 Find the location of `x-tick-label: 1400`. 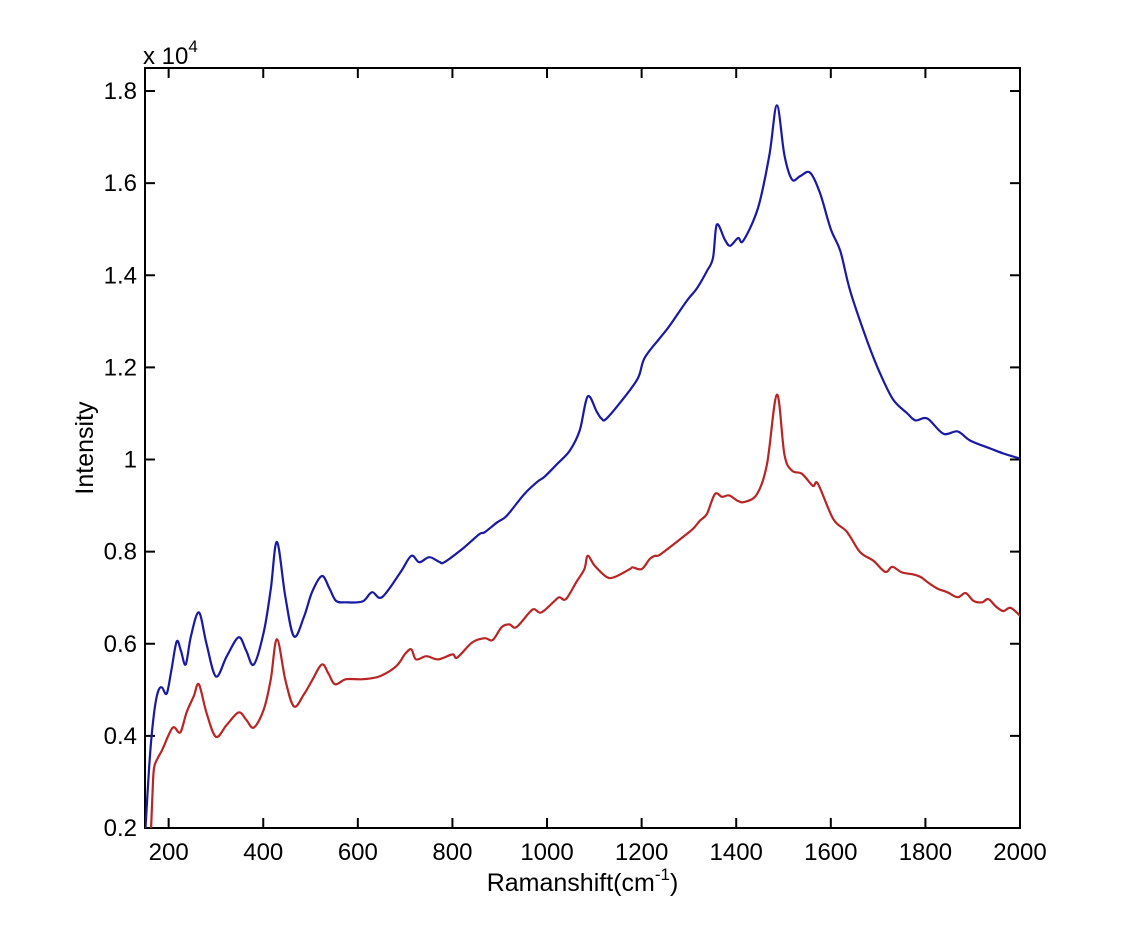

x-tick-label: 1400 is located at coordinates (736, 852).